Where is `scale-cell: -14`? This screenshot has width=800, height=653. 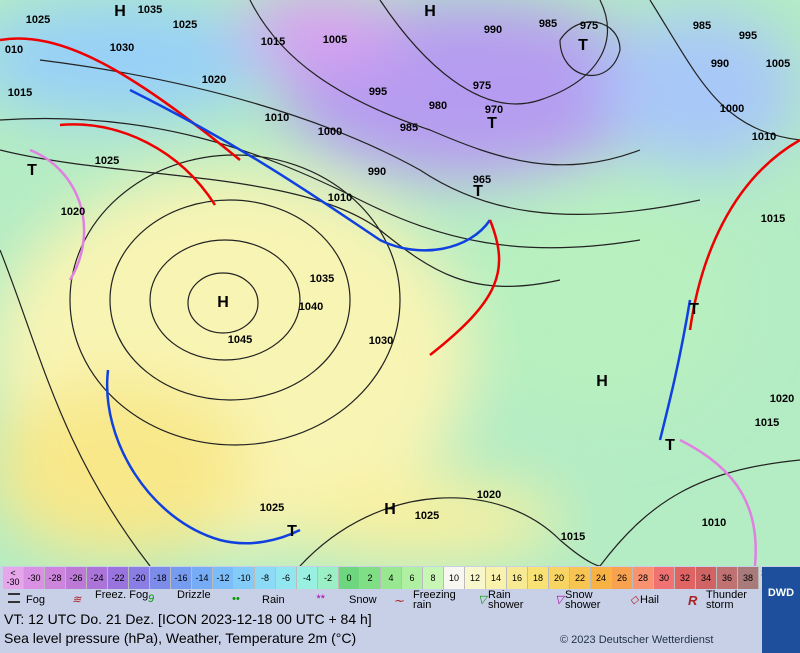
scale-cell: -14 is located at coordinates (202, 578).